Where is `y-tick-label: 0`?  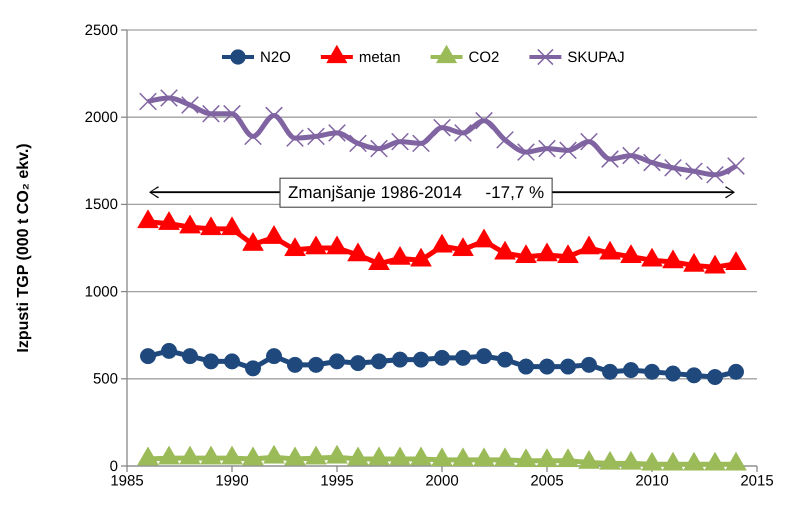
y-tick-label: 0 is located at coordinates (114, 466).